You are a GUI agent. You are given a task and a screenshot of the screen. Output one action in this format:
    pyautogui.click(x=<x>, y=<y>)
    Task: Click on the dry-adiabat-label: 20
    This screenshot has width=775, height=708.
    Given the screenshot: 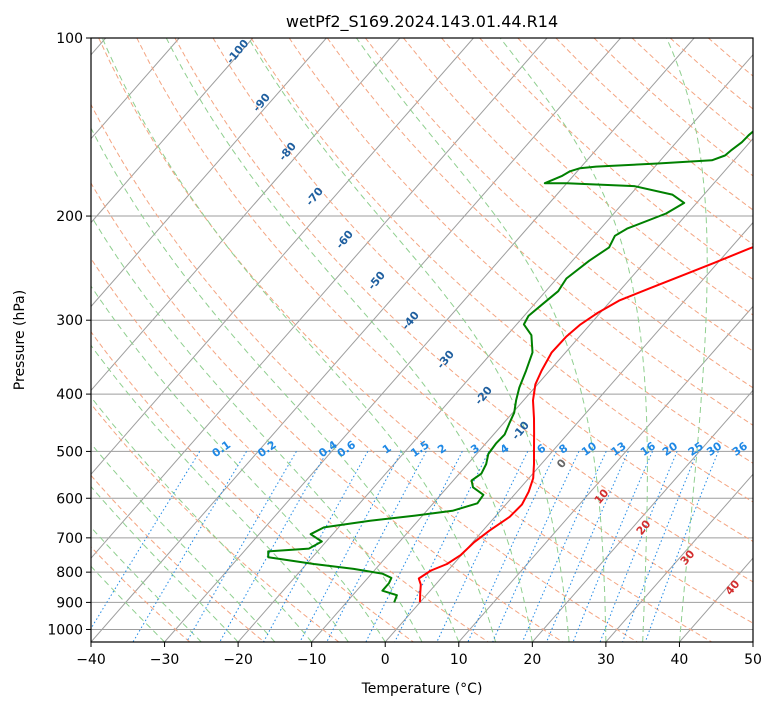 What is the action you would take?
    pyautogui.click(x=644, y=527)
    